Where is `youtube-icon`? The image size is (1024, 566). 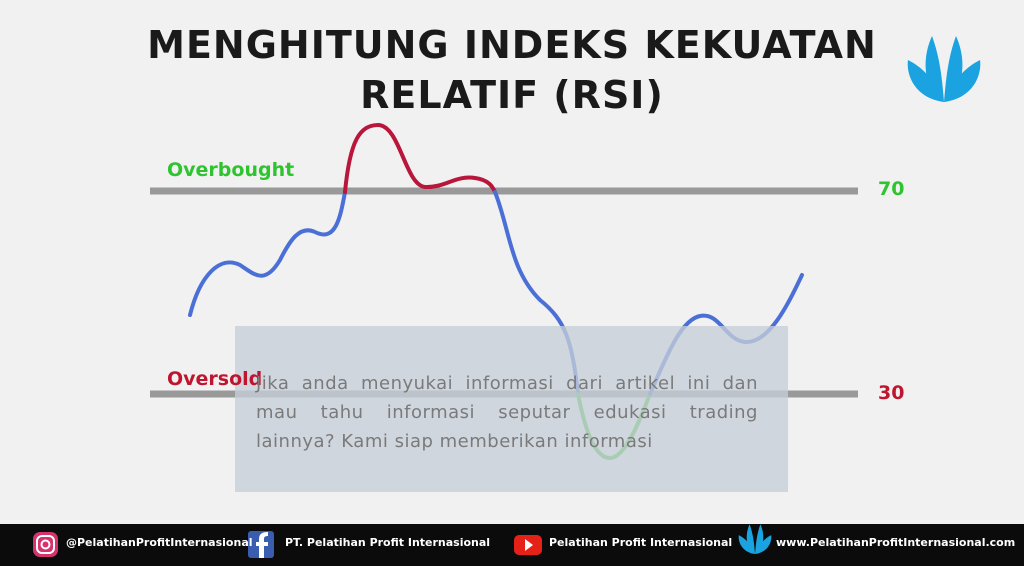 youtube-icon is located at coordinates (528, 545).